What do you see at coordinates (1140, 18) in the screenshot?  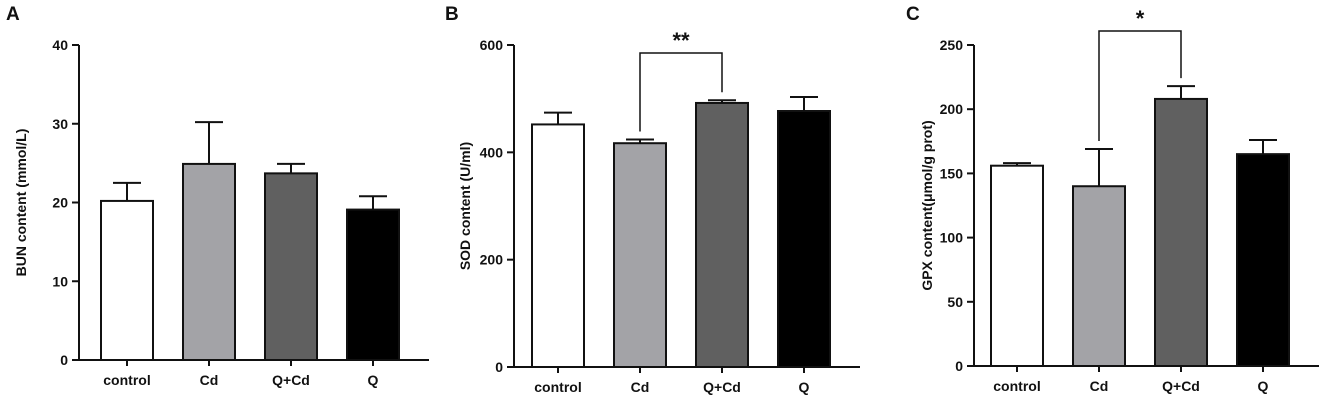 I see `significance-label: *` at bounding box center [1140, 18].